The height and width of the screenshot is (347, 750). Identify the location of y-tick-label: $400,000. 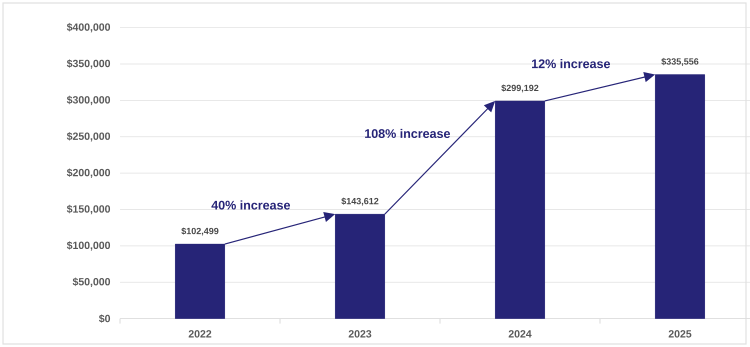
(88, 27).